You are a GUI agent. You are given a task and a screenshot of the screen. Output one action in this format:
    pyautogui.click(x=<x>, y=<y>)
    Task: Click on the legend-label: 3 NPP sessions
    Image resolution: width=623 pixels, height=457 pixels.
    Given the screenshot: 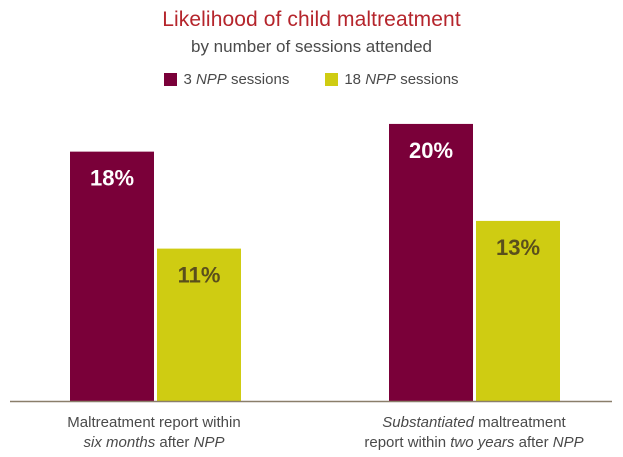 What is the action you would take?
    pyautogui.click(x=236, y=79)
    